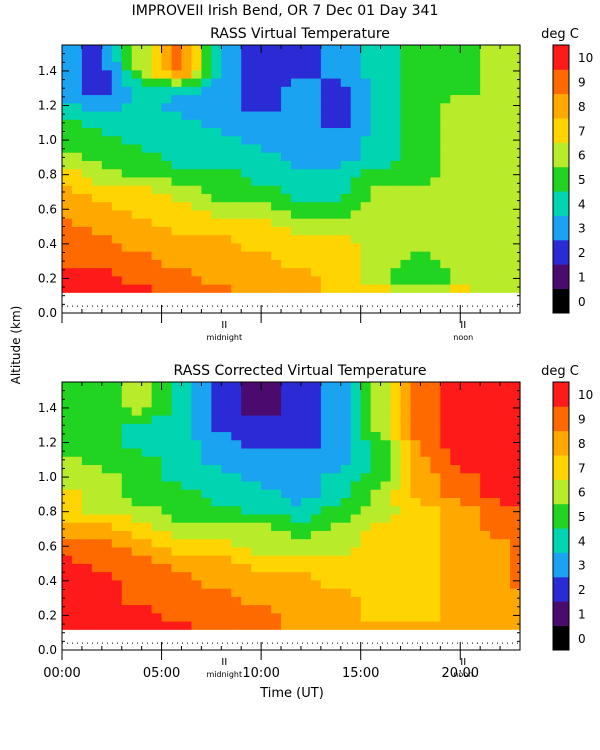 The height and width of the screenshot is (750, 600). I want to click on colorbar-swatch, so click(561, 228).